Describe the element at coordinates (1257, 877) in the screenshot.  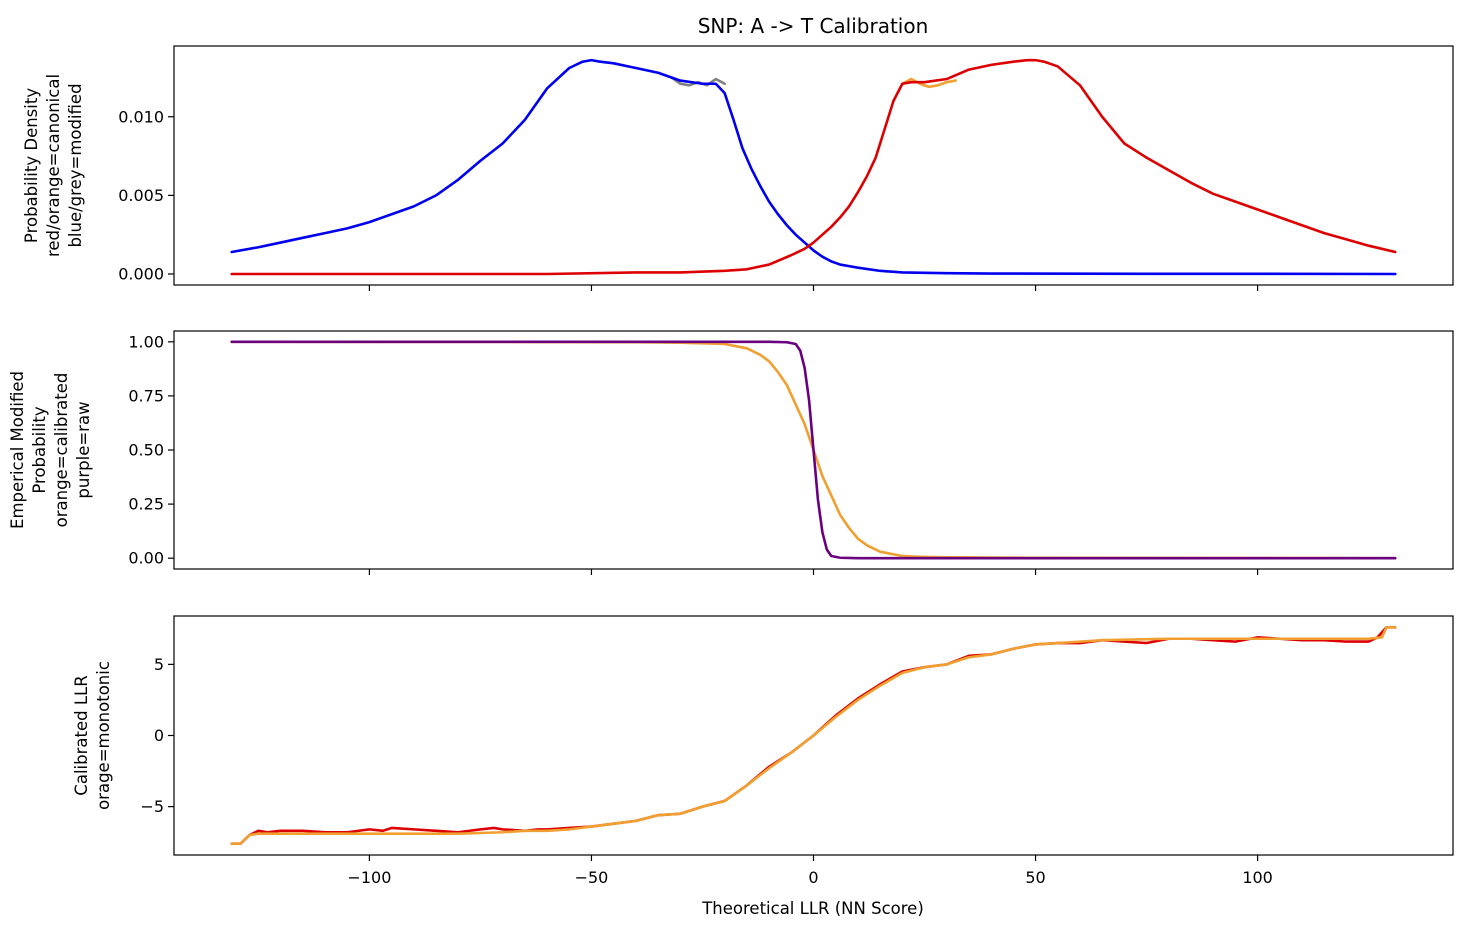
I see `x-tick-label: 100` at that location.